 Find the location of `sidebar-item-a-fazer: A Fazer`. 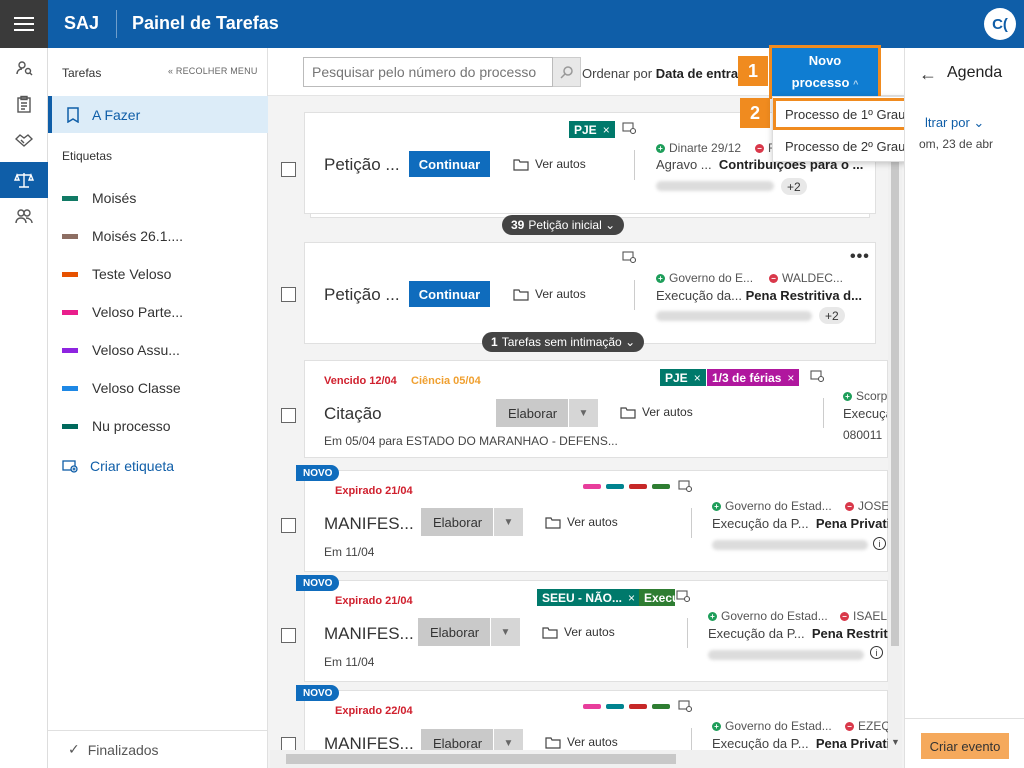

sidebar-item-a-fazer: A Fazer is located at coordinates (158, 114).